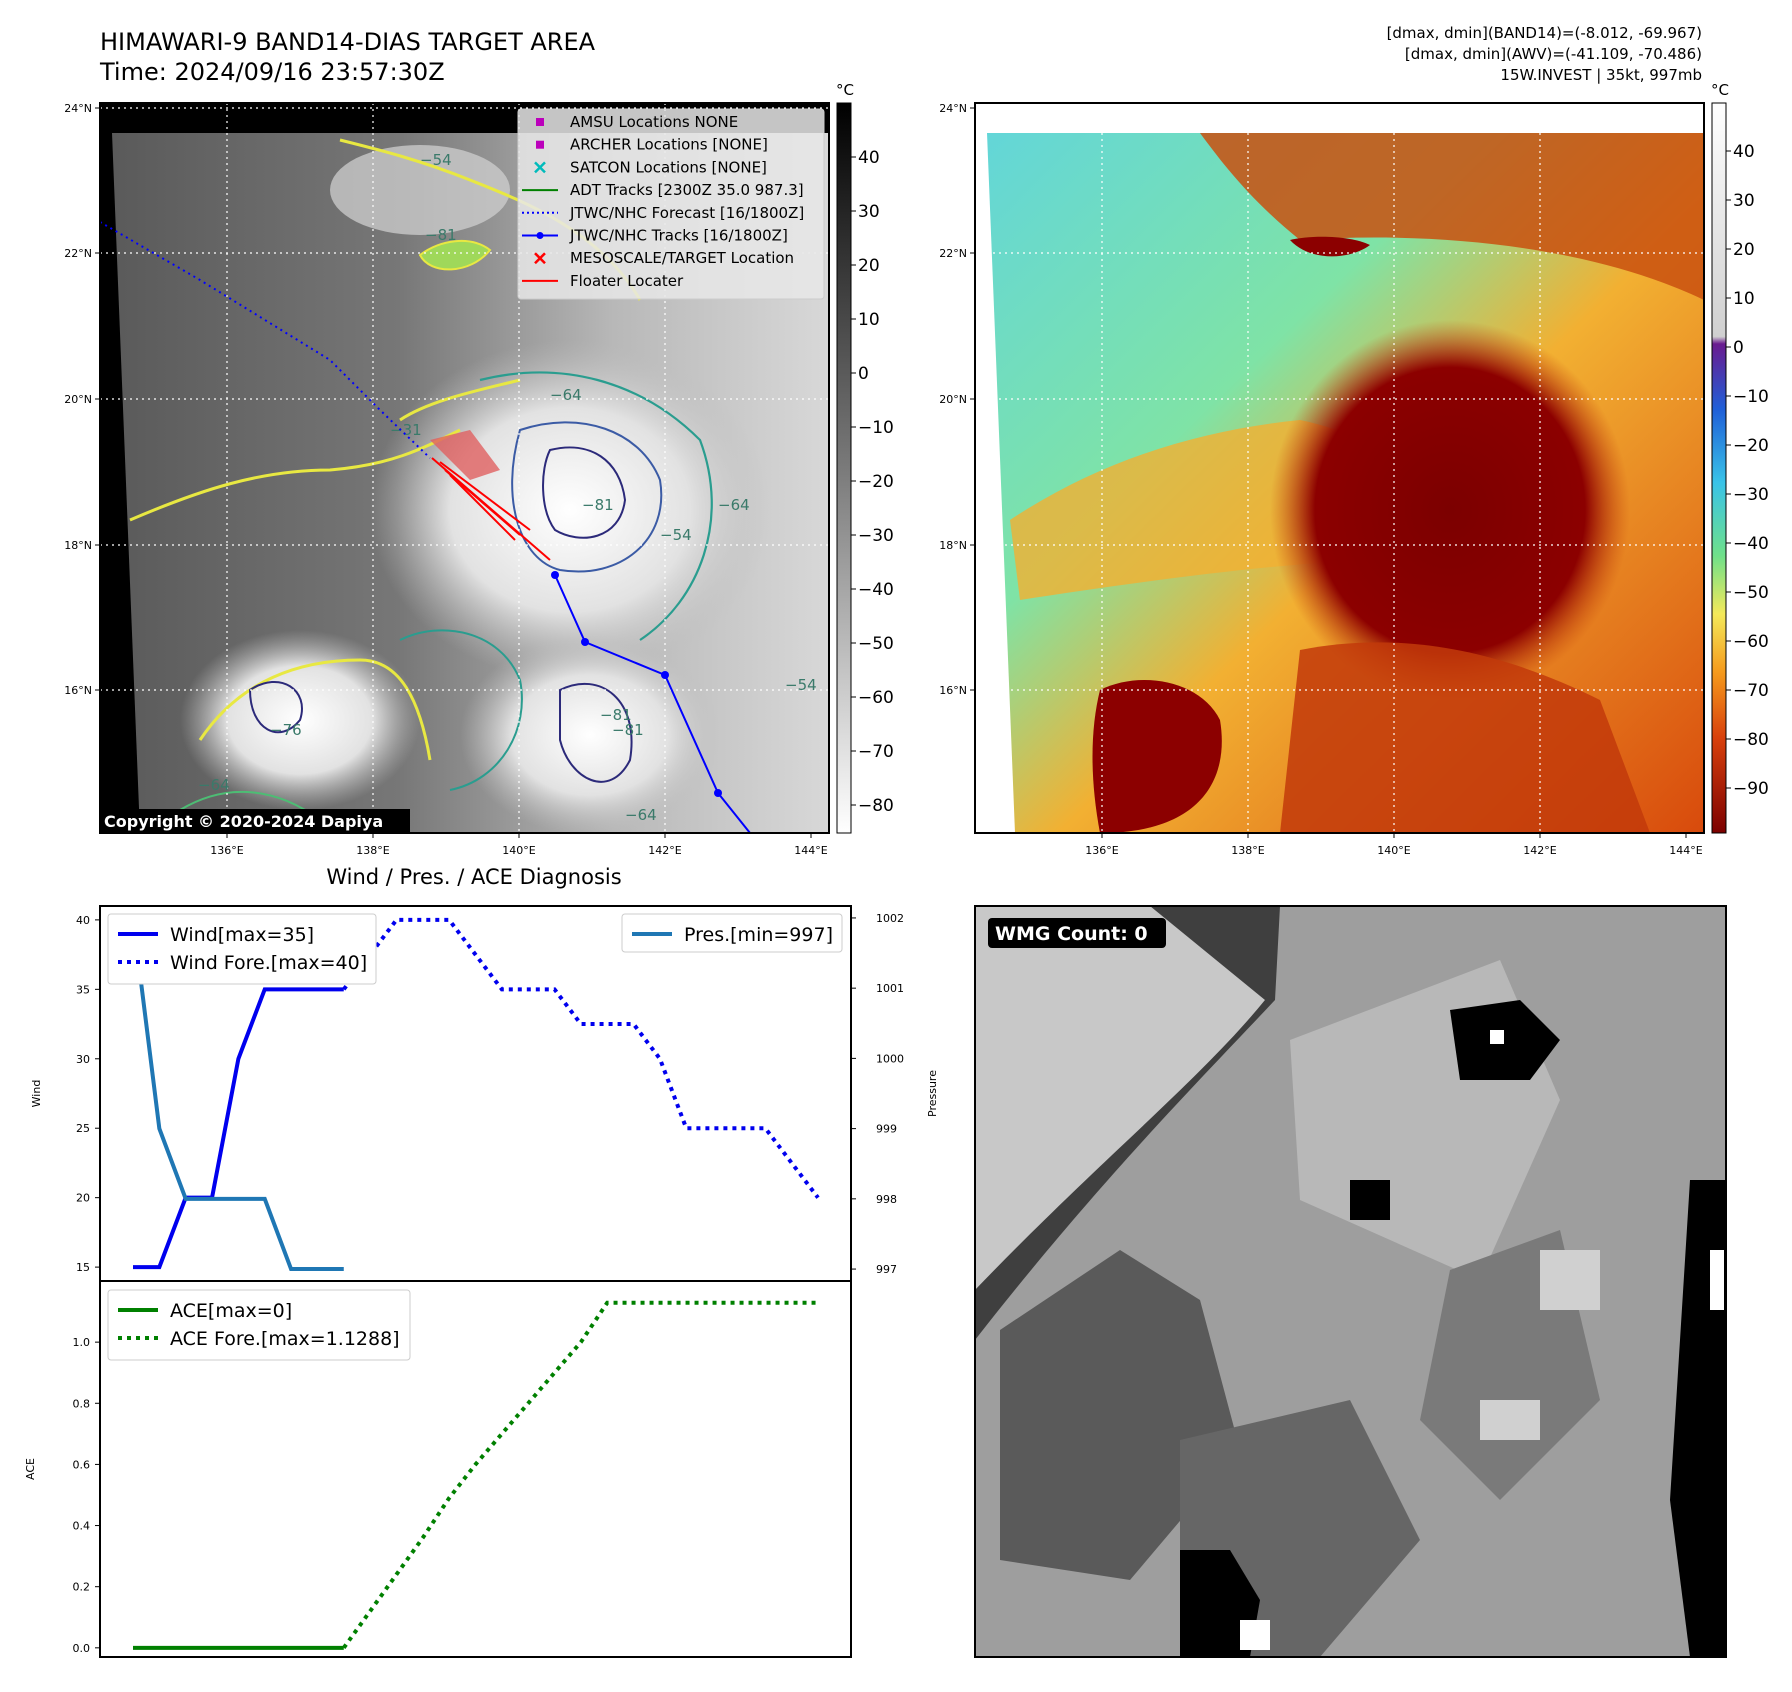 The image size is (1792, 1692). Describe the element at coordinates (876, 752) in the screenshot. I see `ir-colorbar-tick-label: −70` at that location.